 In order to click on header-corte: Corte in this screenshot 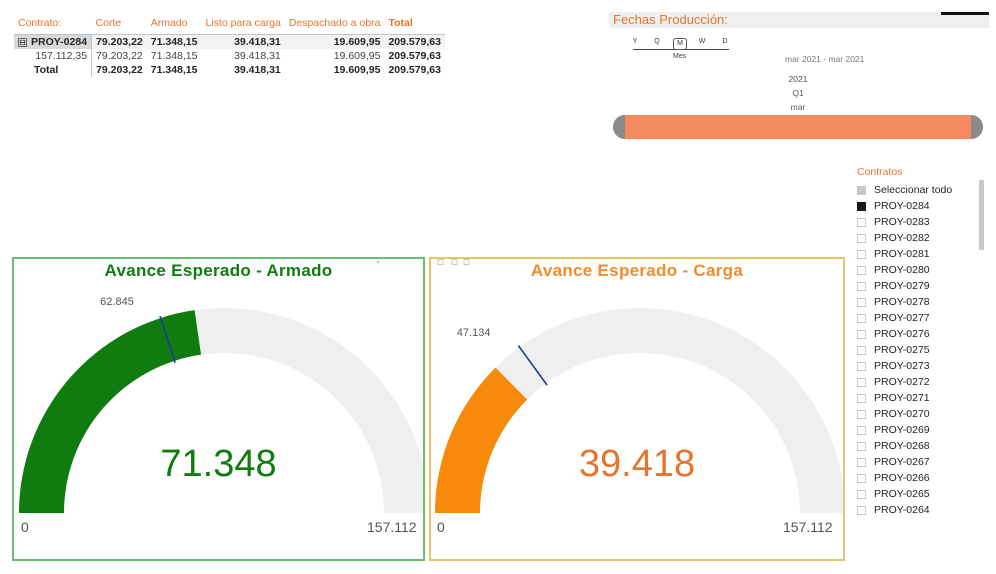, I will do `click(119, 23)`.